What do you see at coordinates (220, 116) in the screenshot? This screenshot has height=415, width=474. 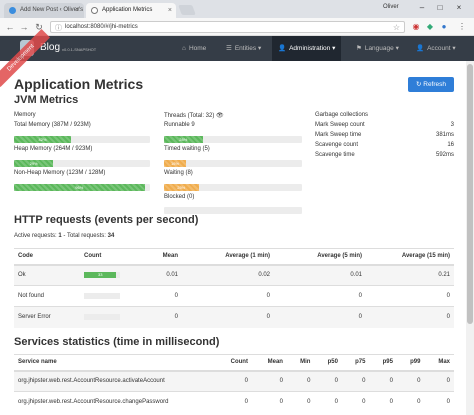 I see `eye-icon: 👁` at bounding box center [220, 116].